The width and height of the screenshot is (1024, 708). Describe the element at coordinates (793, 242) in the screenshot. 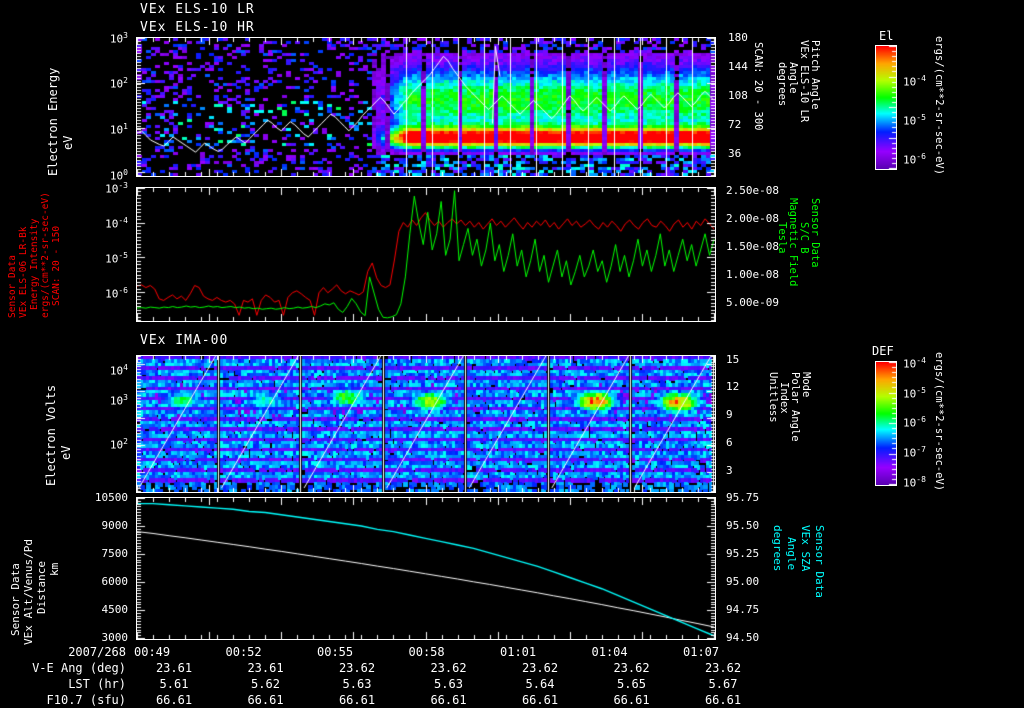

I see `p2-right-axis-label-3: Magnetic Field` at that location.